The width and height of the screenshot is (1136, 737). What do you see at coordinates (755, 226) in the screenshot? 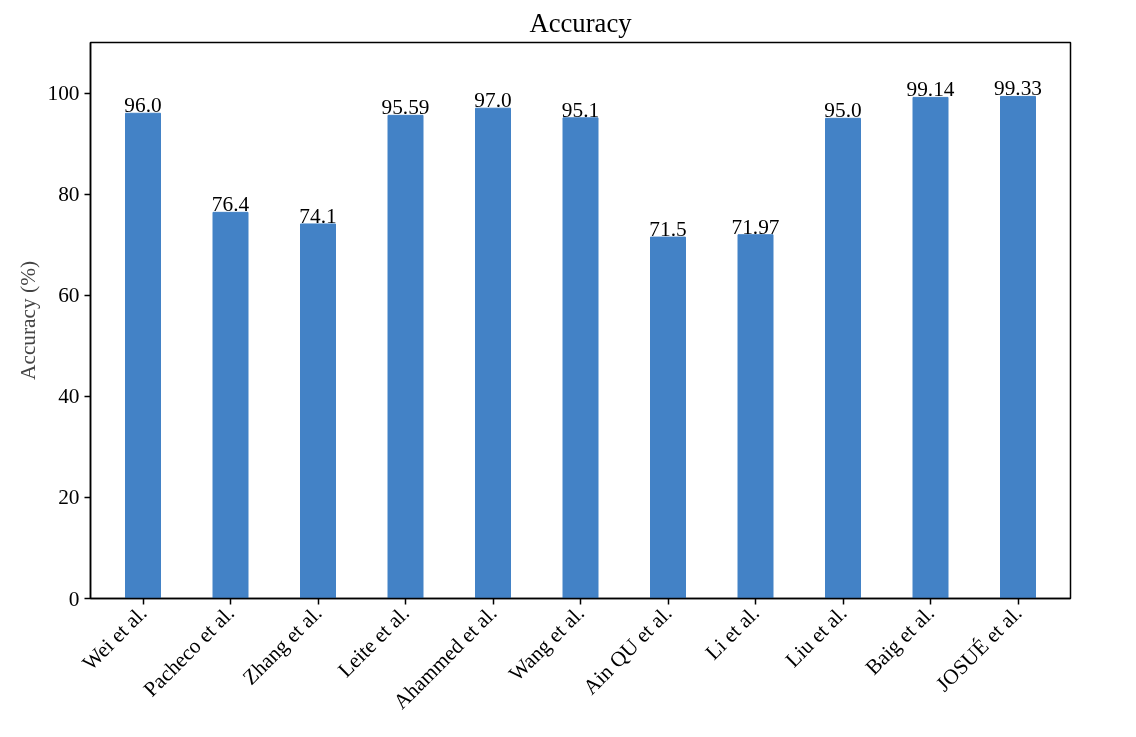
I see `data-label: 71.97` at bounding box center [755, 226].